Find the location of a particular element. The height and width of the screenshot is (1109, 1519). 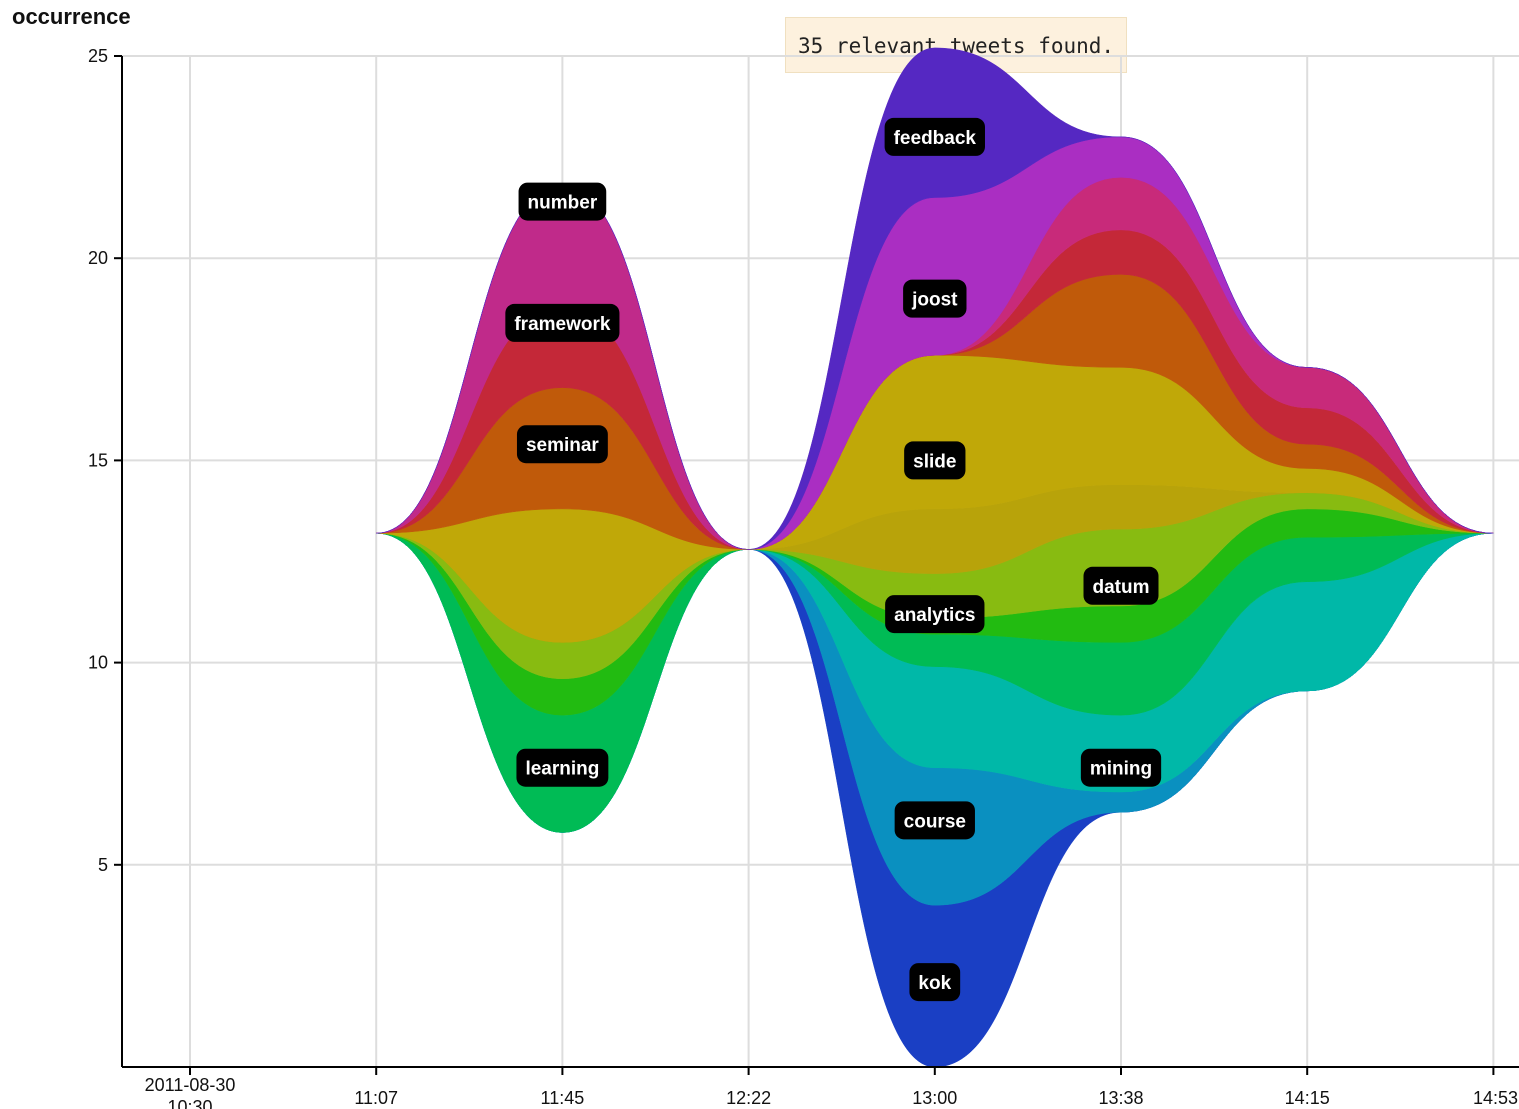

x-tick-label-line2: 10:30 is located at coordinates (189, 1103).